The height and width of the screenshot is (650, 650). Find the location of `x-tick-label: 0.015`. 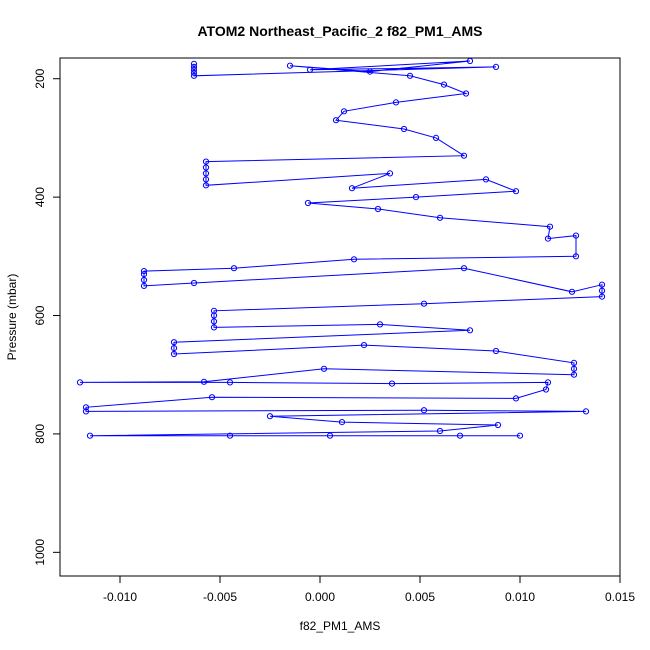

x-tick-label: 0.015 is located at coordinates (620, 597).